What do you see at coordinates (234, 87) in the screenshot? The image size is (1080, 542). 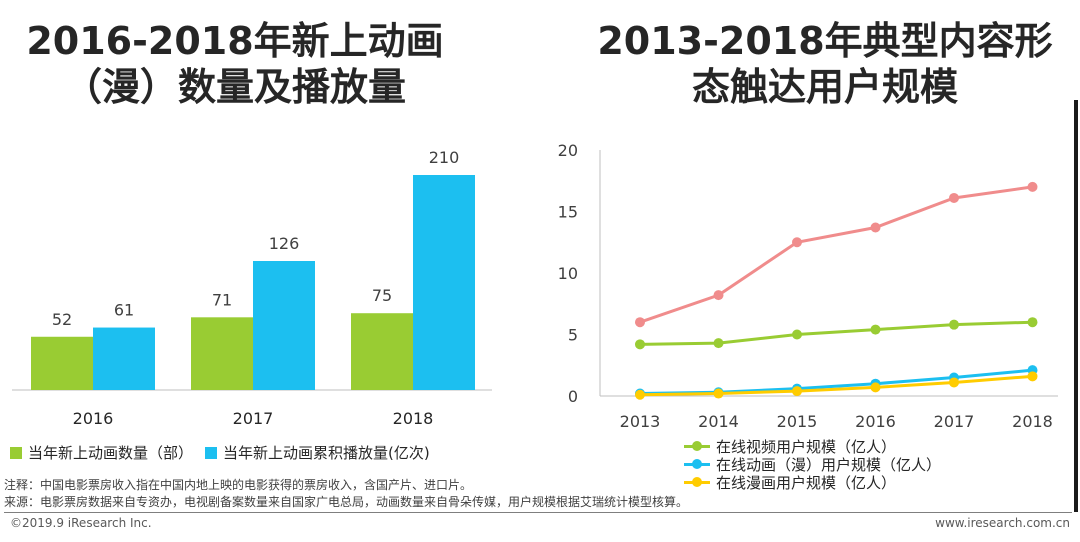 I see `left-title-line2: （漫）数量及播放量` at bounding box center [234, 87].